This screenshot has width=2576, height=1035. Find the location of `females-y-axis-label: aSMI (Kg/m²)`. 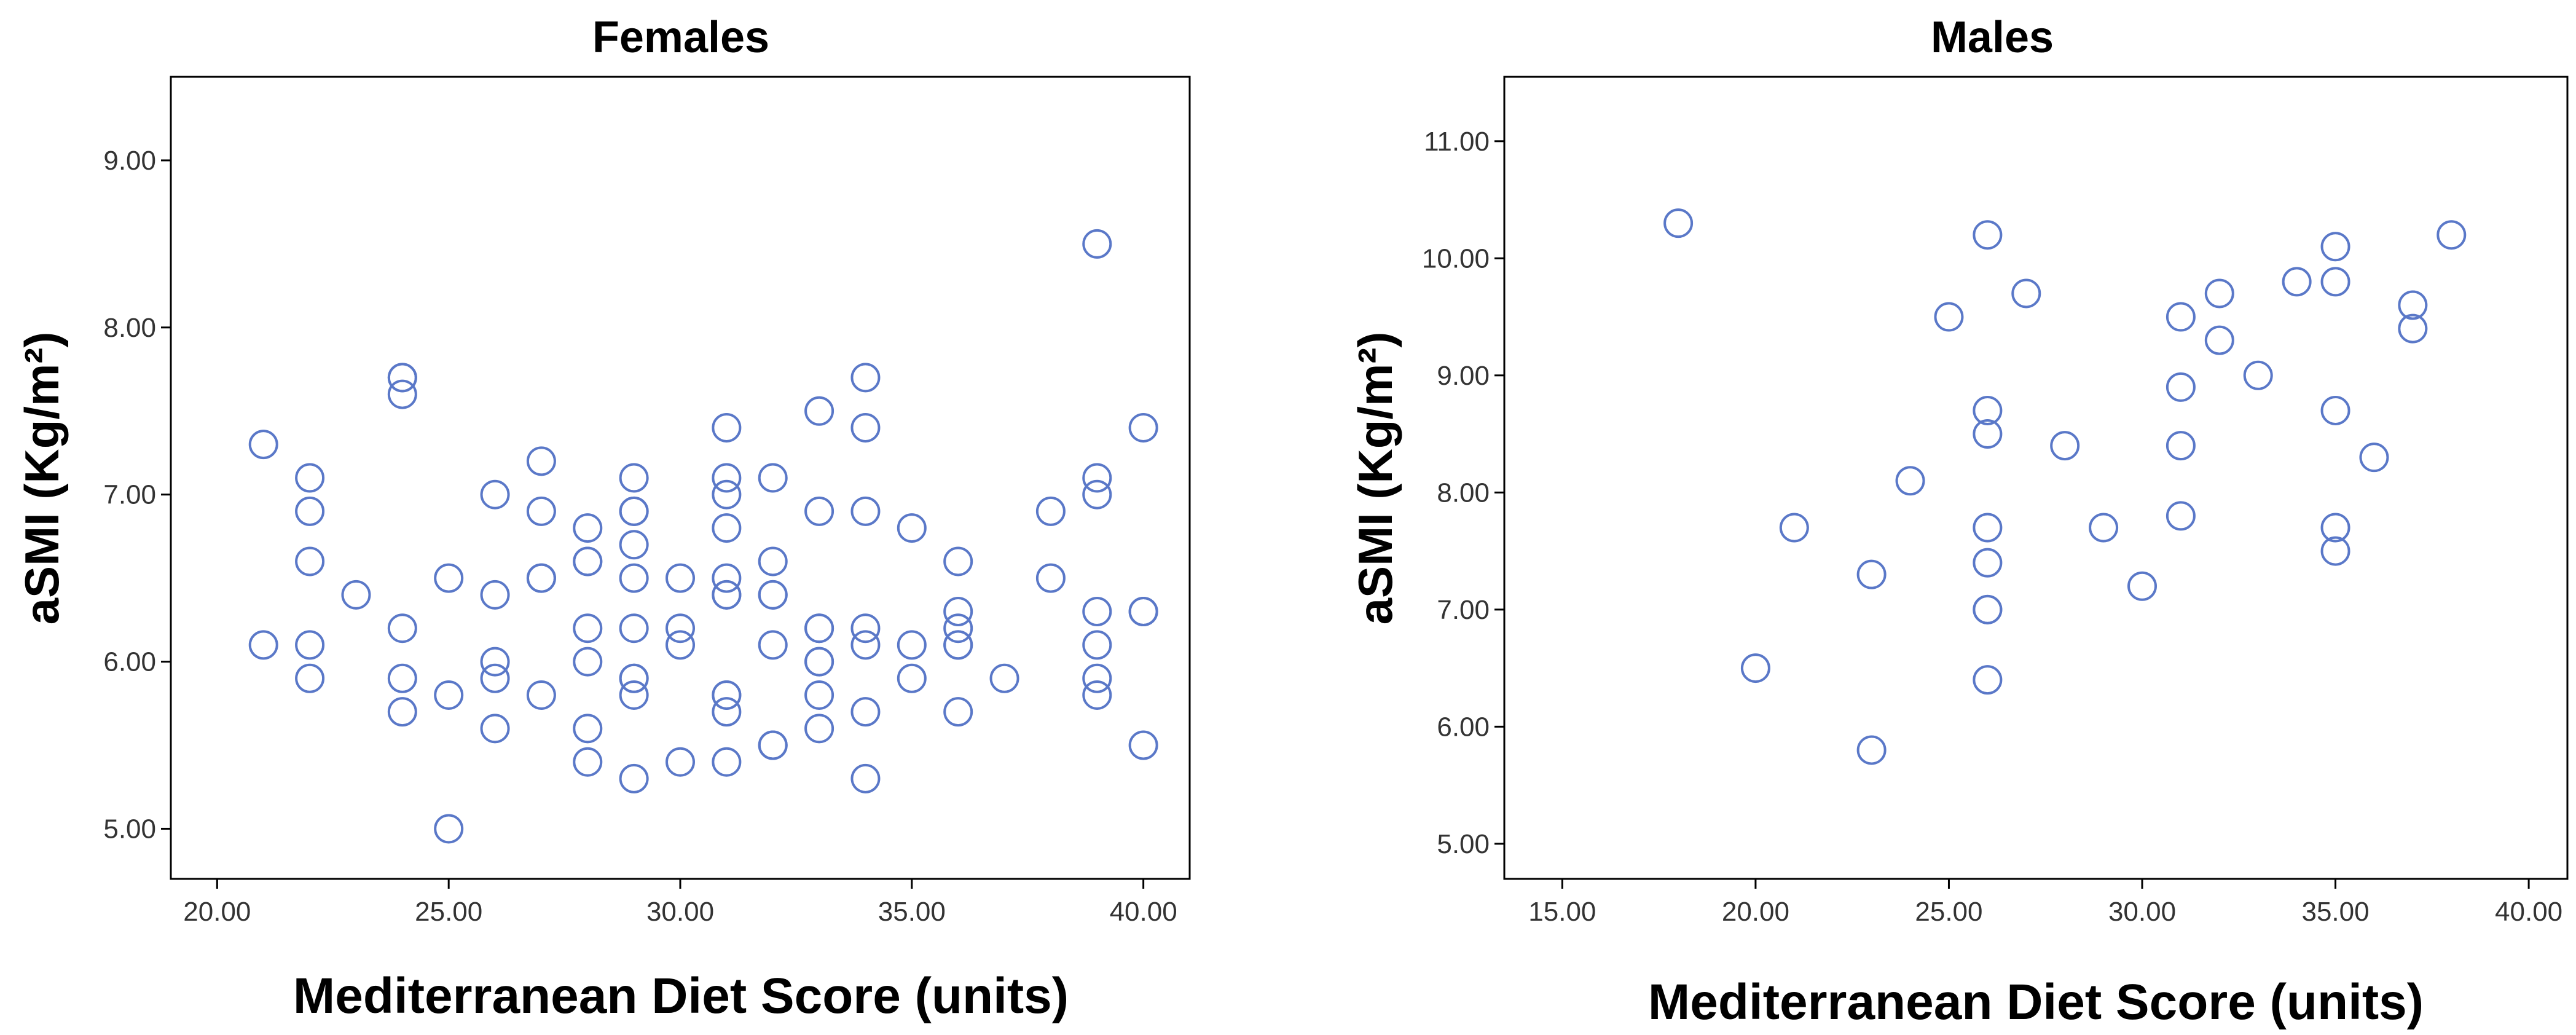

females-y-axis-label: aSMI (Kg/m²) is located at coordinates (42, 478).